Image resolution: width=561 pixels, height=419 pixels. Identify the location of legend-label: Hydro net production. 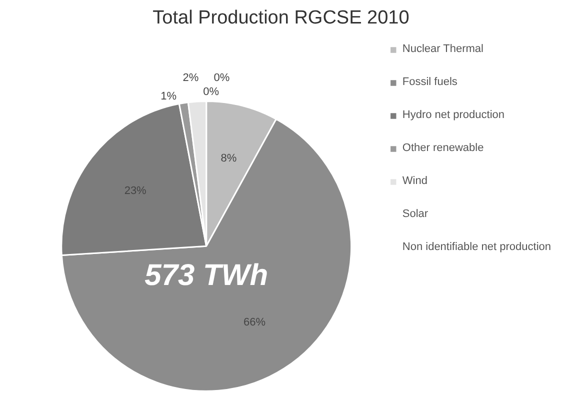
(453, 115).